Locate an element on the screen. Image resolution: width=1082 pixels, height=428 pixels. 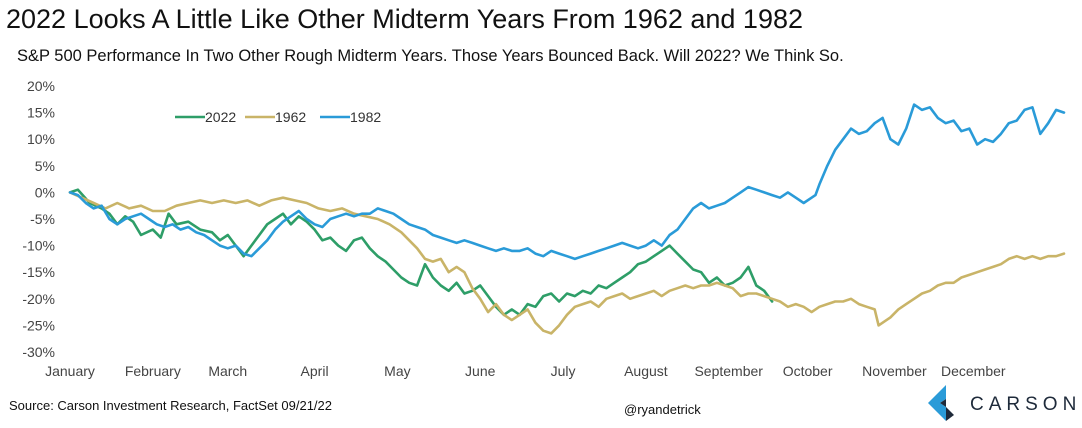
y-tick-label: 10% is located at coordinates (41, 139).